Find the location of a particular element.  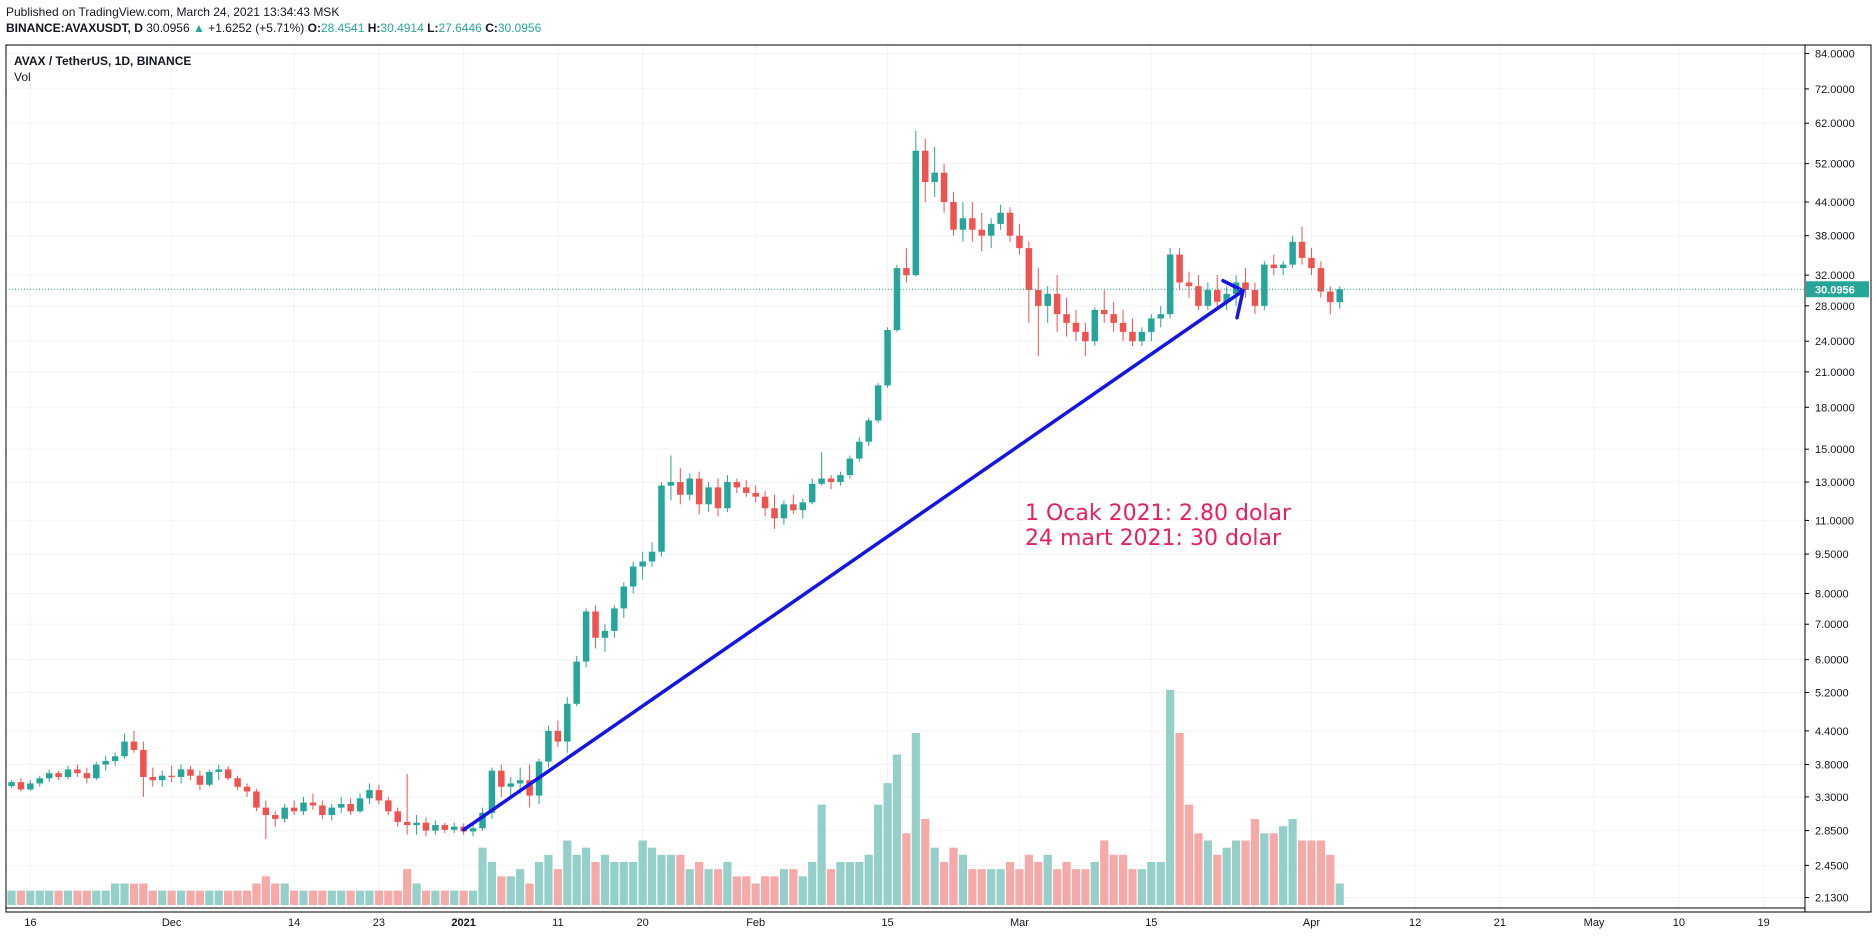

x-tick-label: May is located at coordinates (1594, 923).